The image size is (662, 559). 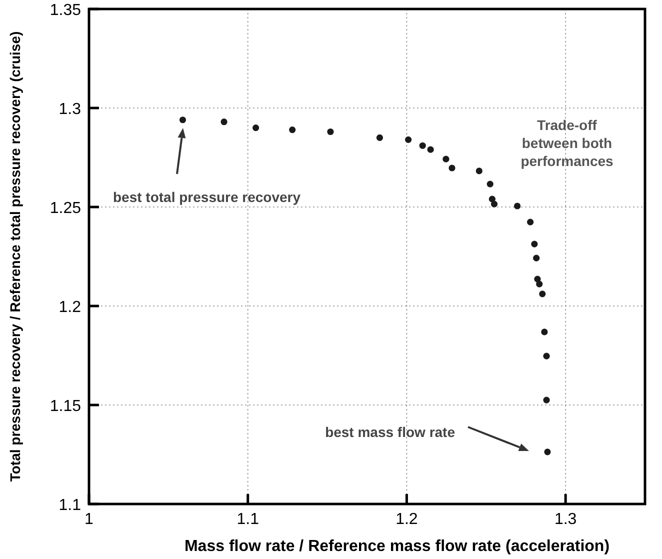 I want to click on y-tick-label: 1.35, so click(x=66, y=10).